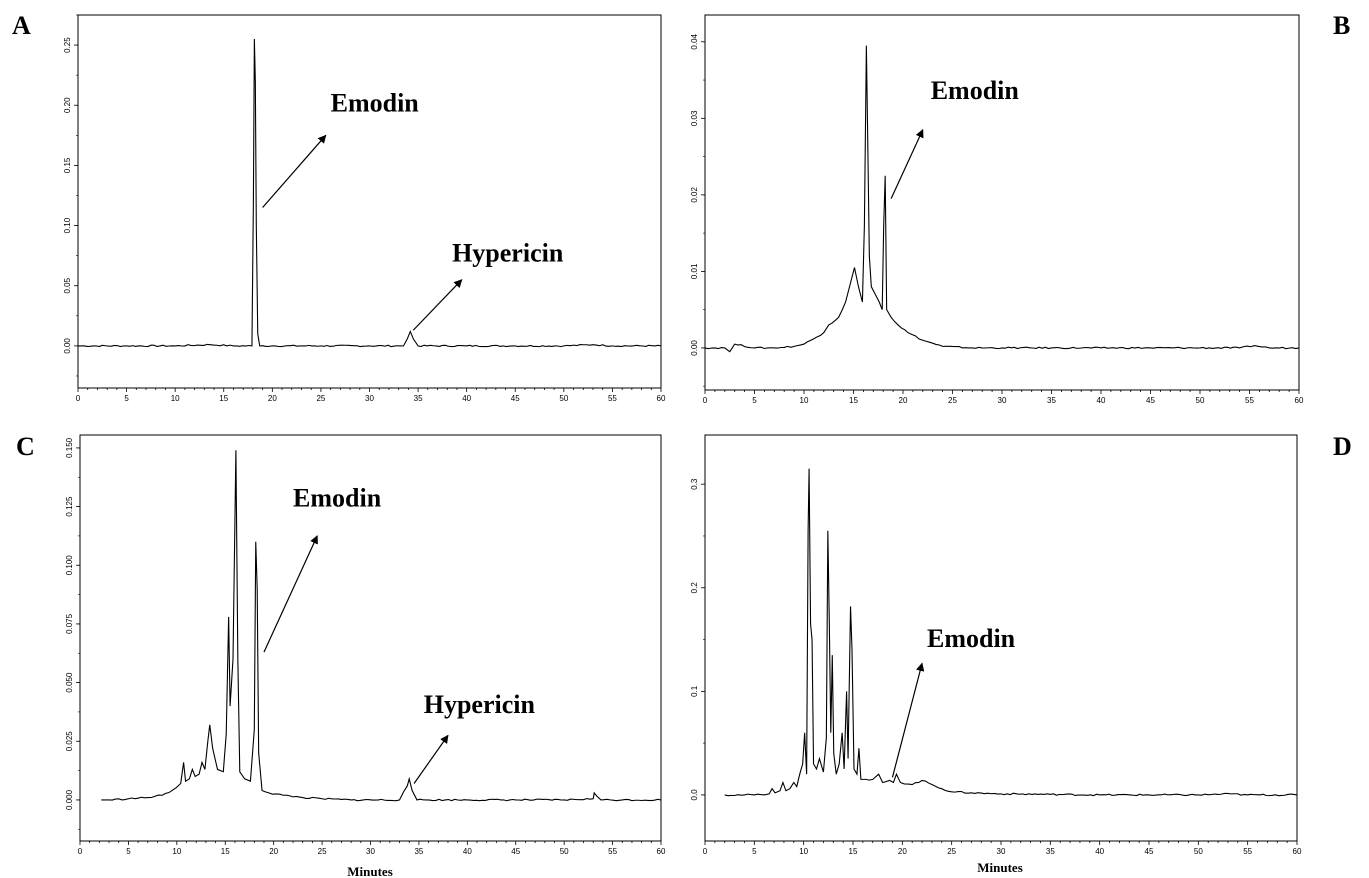  I want to click on y-tick-label: 0.050, so click(69, 682).